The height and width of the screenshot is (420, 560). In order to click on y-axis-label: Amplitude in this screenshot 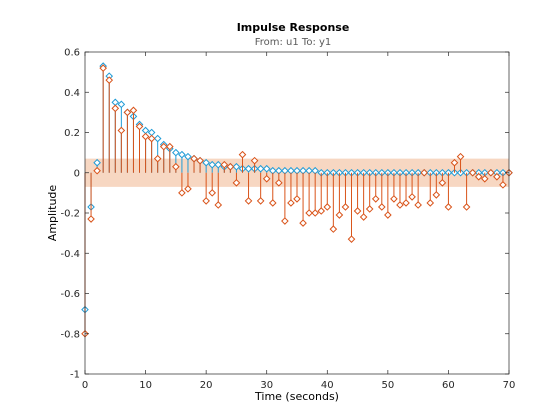, I will do `click(52, 213)`.